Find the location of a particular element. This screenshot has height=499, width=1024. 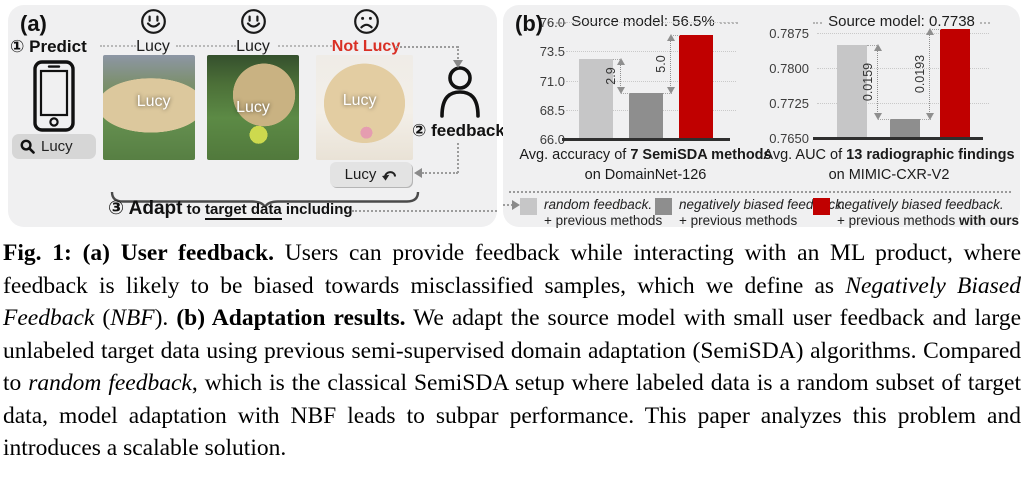

caption-italic-run: Negatively Biased Feedback is located at coordinates (512, 302).